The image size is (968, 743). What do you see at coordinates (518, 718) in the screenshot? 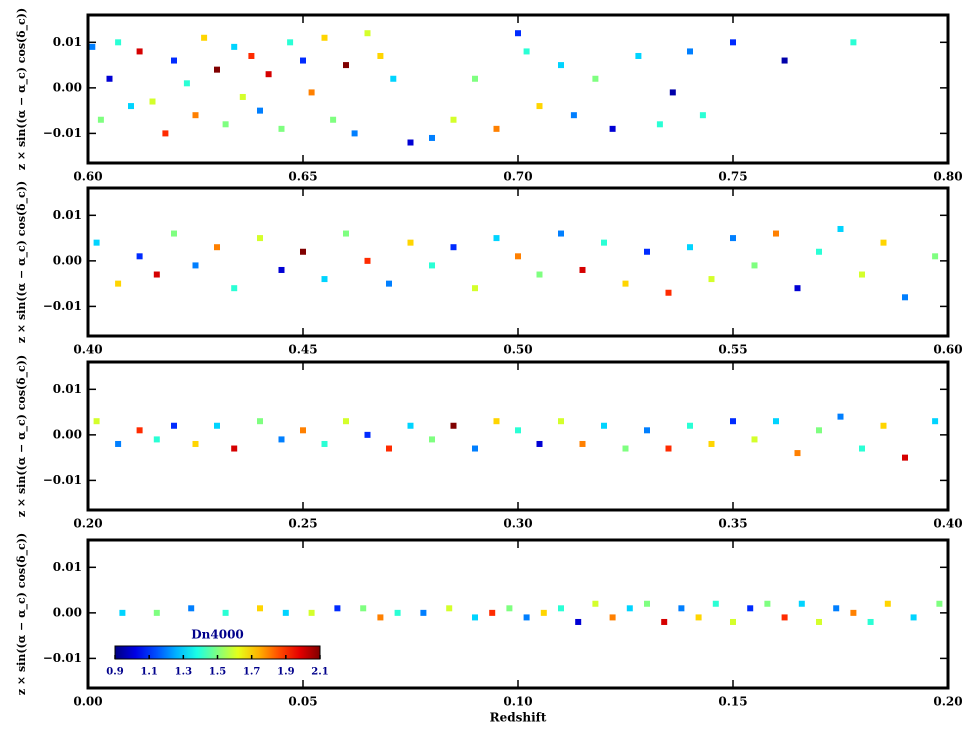
I see `x-axis-label: Redshift` at bounding box center [518, 718].